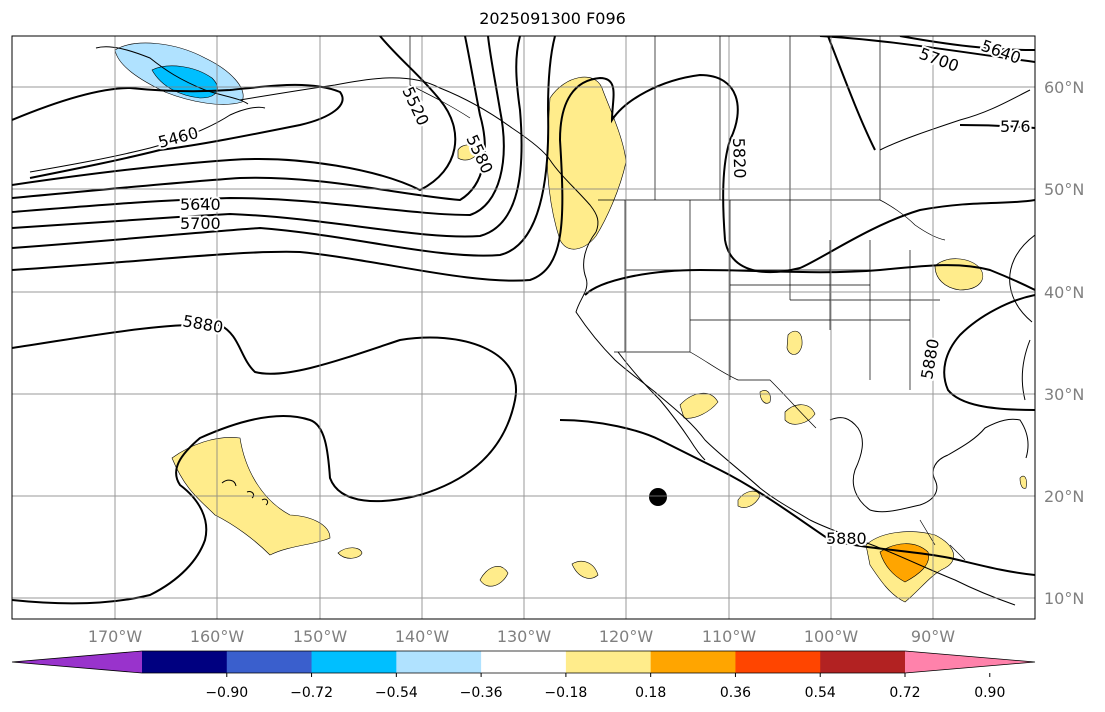 The height and width of the screenshot is (712, 1105). I want to click on colorbar-outline, so click(523, 662).